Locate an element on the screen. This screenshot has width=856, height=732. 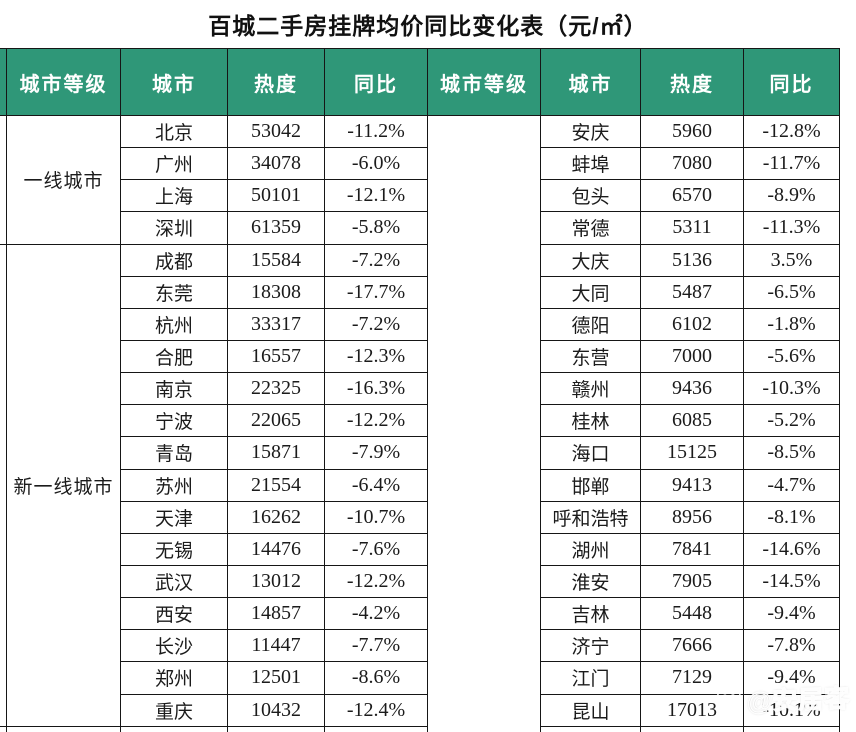
heat-cell: 6102 is located at coordinates (692, 324).